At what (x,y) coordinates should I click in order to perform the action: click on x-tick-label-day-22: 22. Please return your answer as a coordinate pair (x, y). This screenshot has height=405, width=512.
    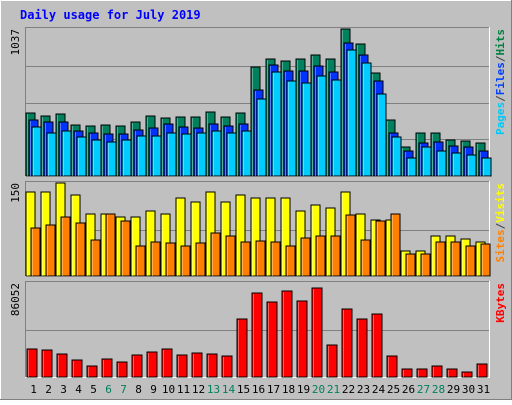
    Looking at the image, I should click on (348, 389).